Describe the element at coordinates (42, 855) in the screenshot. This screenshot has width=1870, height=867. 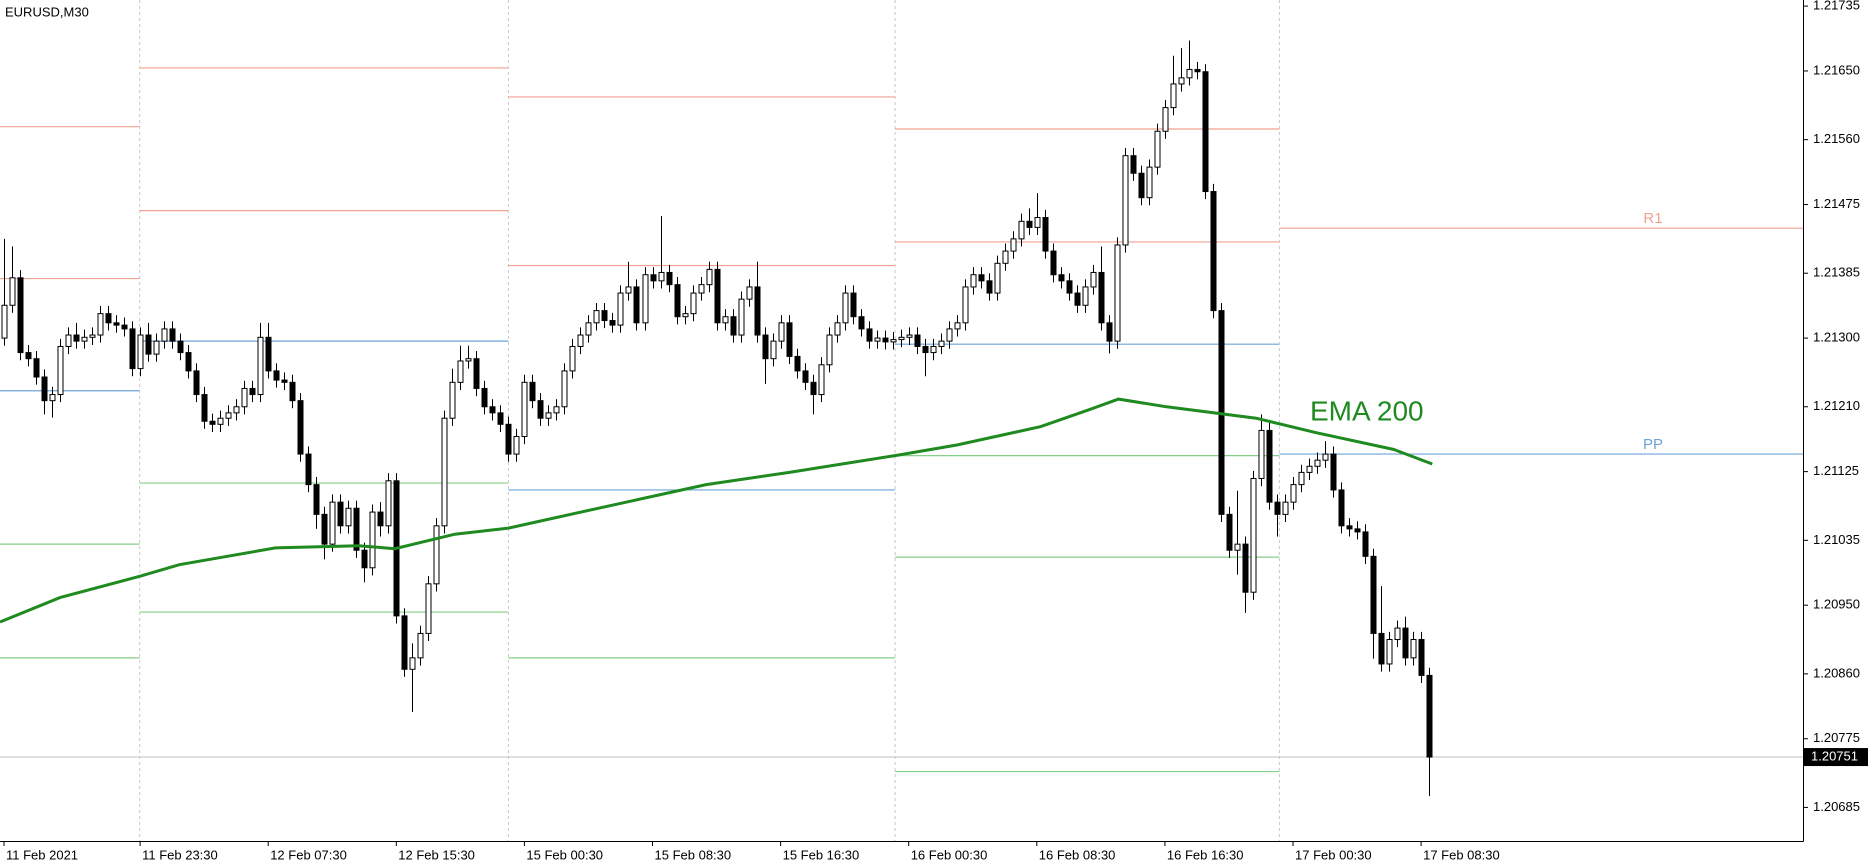
I see `x-tick-label: 11 Feb 2021` at that location.